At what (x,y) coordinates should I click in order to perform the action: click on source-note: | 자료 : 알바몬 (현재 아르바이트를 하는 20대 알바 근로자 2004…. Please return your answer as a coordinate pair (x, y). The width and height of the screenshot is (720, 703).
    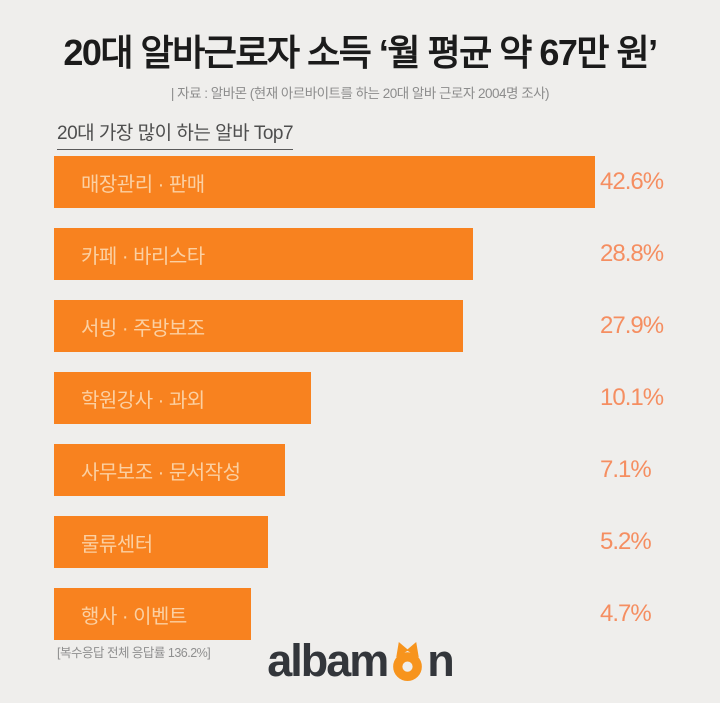
    Looking at the image, I should click on (360, 93).